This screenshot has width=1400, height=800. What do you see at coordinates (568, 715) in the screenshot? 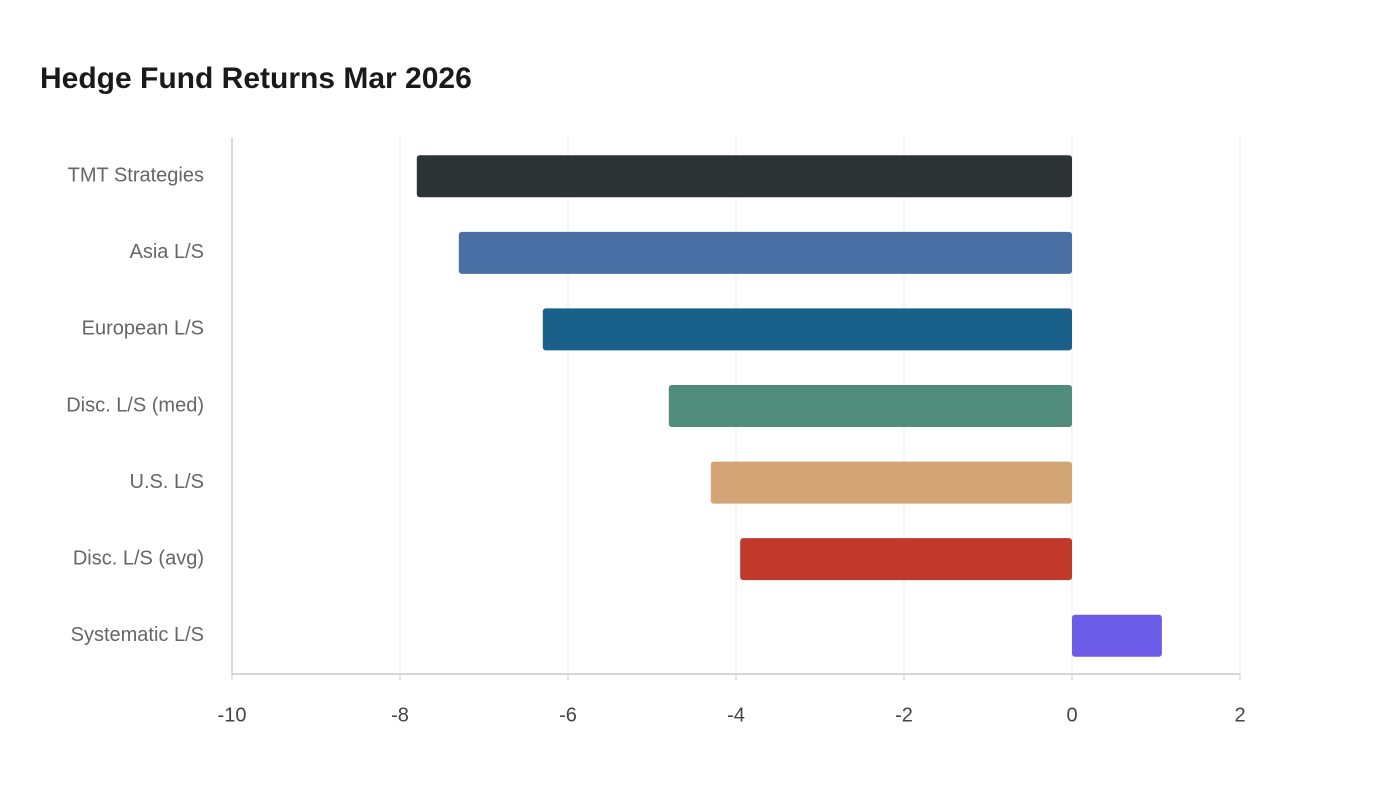
I see `x-tick-label: -6` at bounding box center [568, 715].